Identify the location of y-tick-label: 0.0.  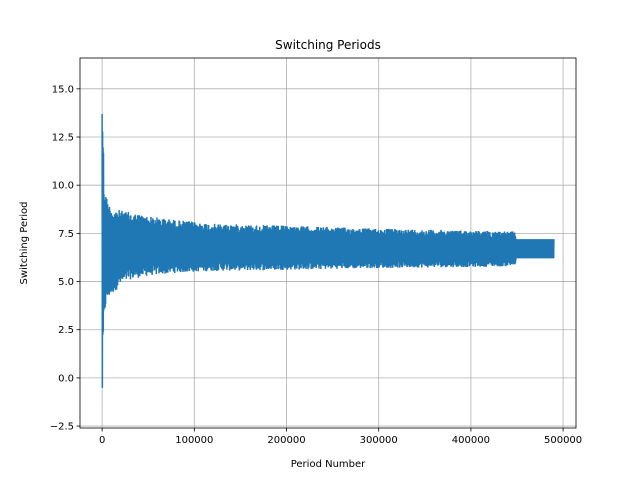
(66, 378).